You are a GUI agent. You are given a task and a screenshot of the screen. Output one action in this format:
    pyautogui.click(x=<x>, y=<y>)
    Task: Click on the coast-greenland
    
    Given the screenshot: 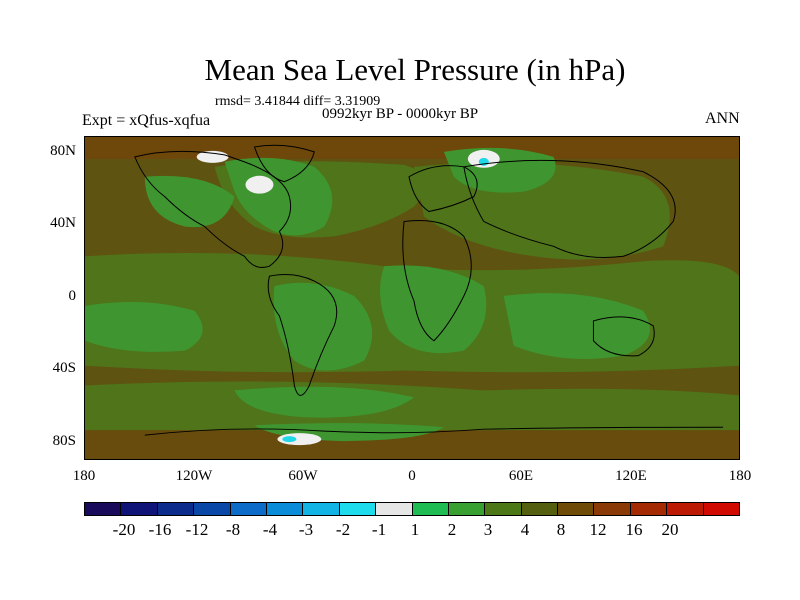 What is the action you would take?
    pyautogui.click(x=284, y=163)
    